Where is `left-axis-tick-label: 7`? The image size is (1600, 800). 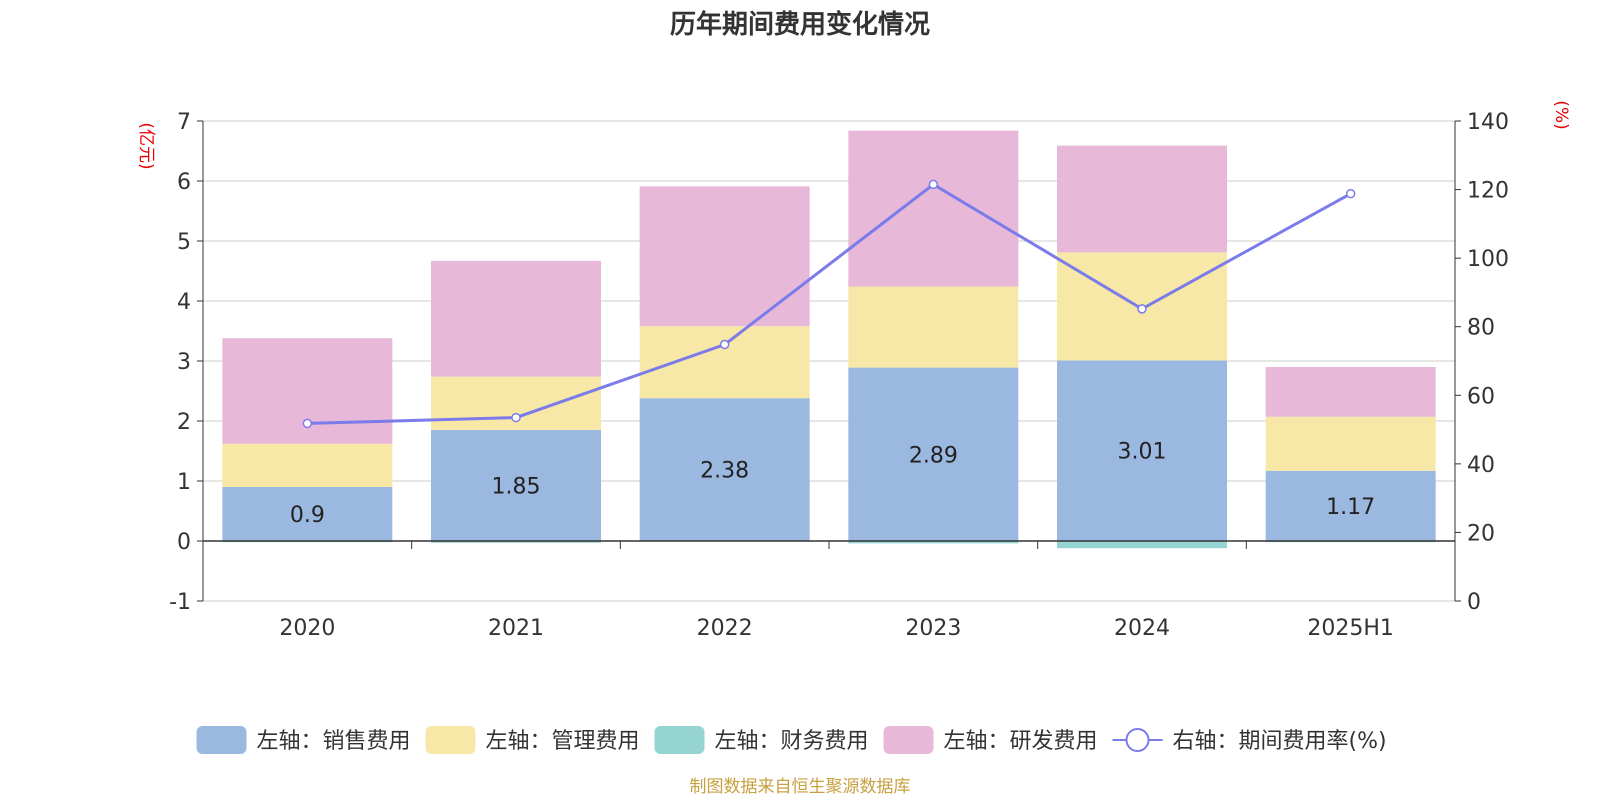
left-axis-tick-label: 7 is located at coordinates (184, 122).